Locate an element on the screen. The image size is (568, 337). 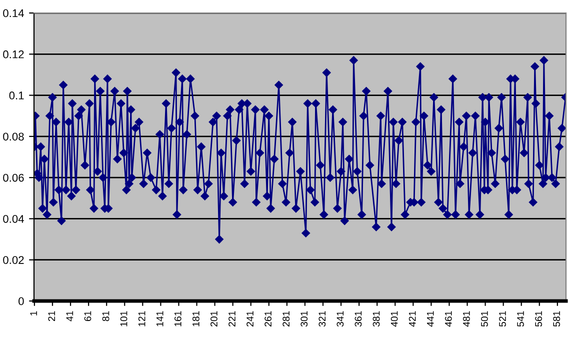
x-tick-label: 381 is located at coordinates (376, 319).